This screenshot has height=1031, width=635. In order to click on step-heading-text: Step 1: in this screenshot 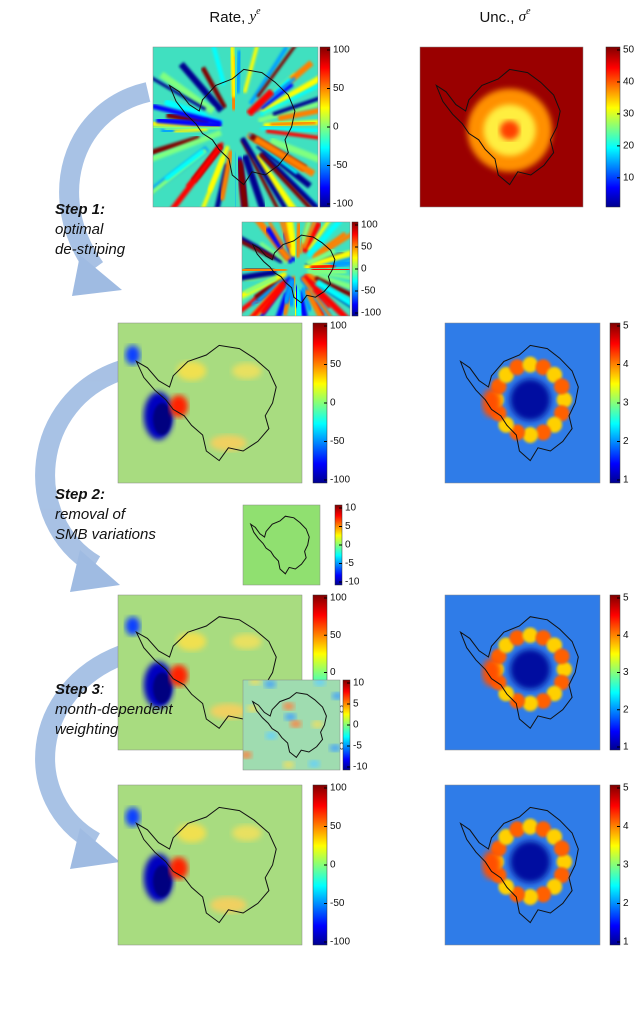, I will do `click(80, 209)`.